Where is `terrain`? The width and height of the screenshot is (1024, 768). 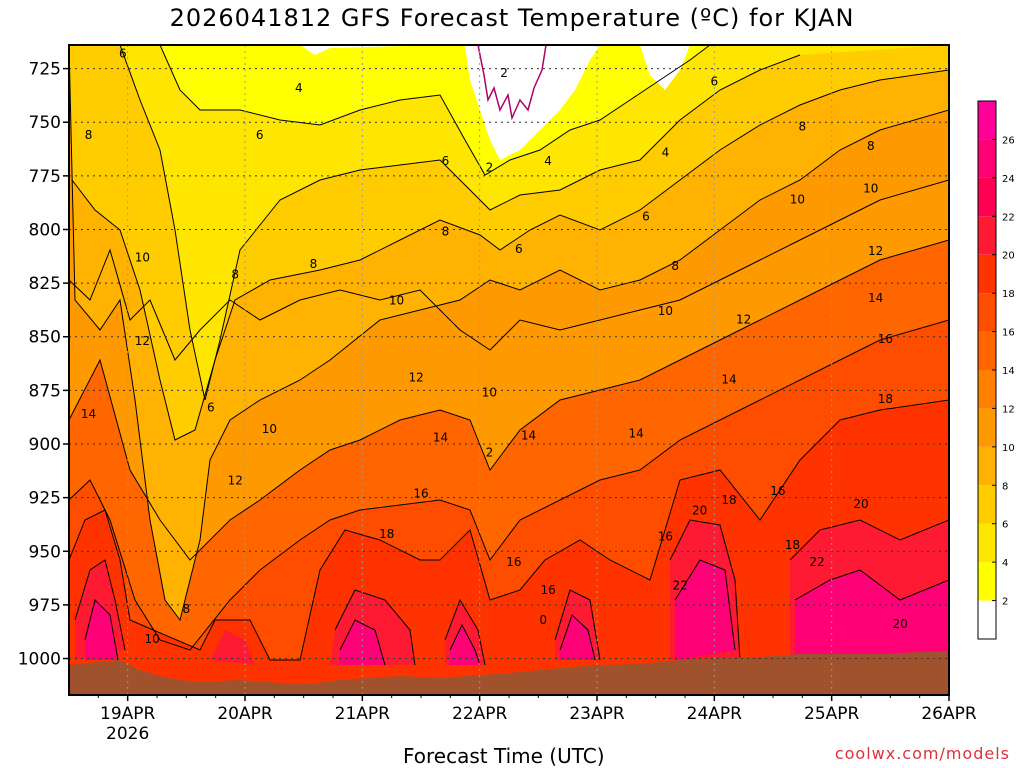 terrain is located at coordinates (509, 673).